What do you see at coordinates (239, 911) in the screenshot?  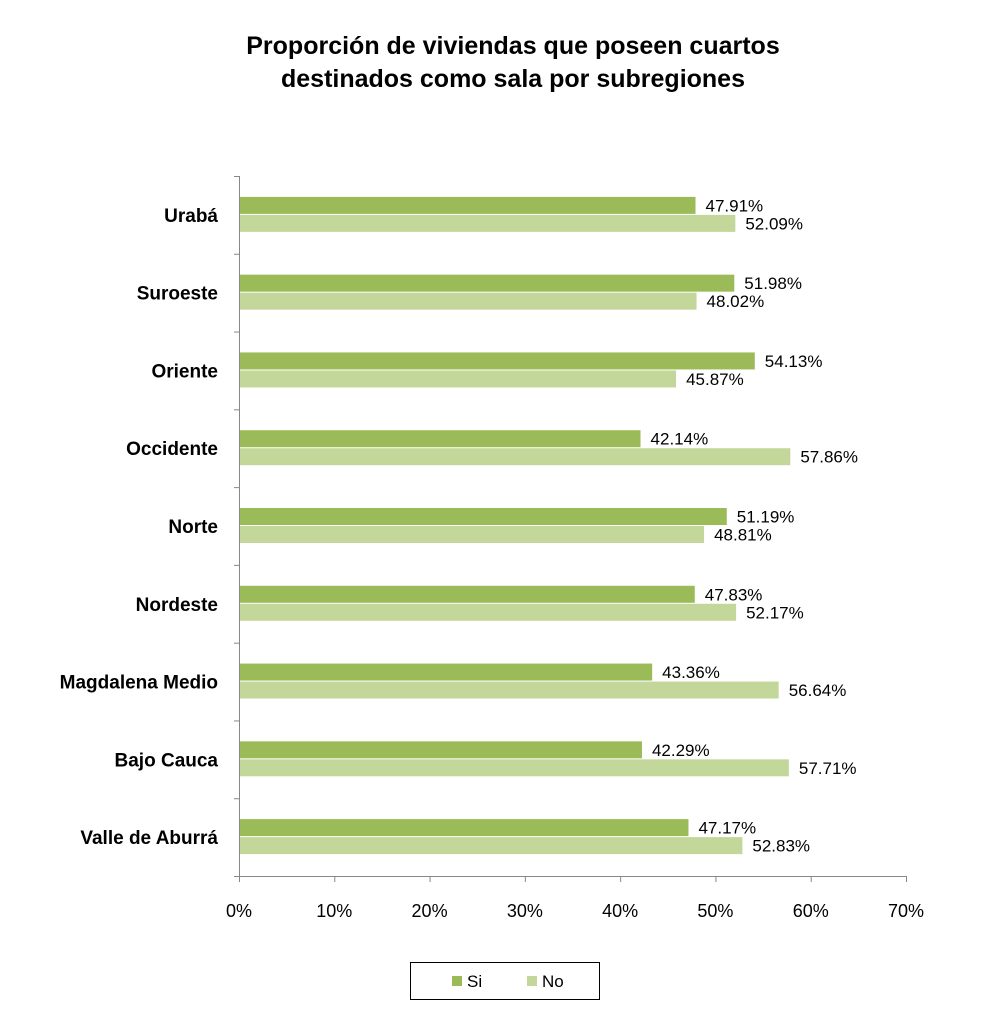 I see `x-tick-label-0: 0%` at bounding box center [239, 911].